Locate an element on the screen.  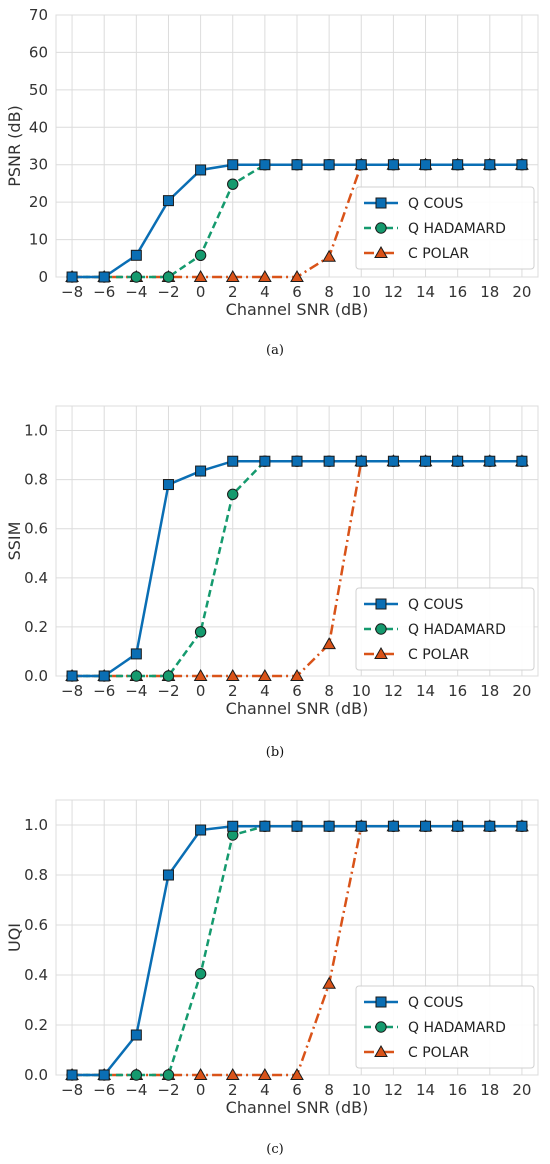
x-tick-label: 0 is located at coordinates (201, 691).